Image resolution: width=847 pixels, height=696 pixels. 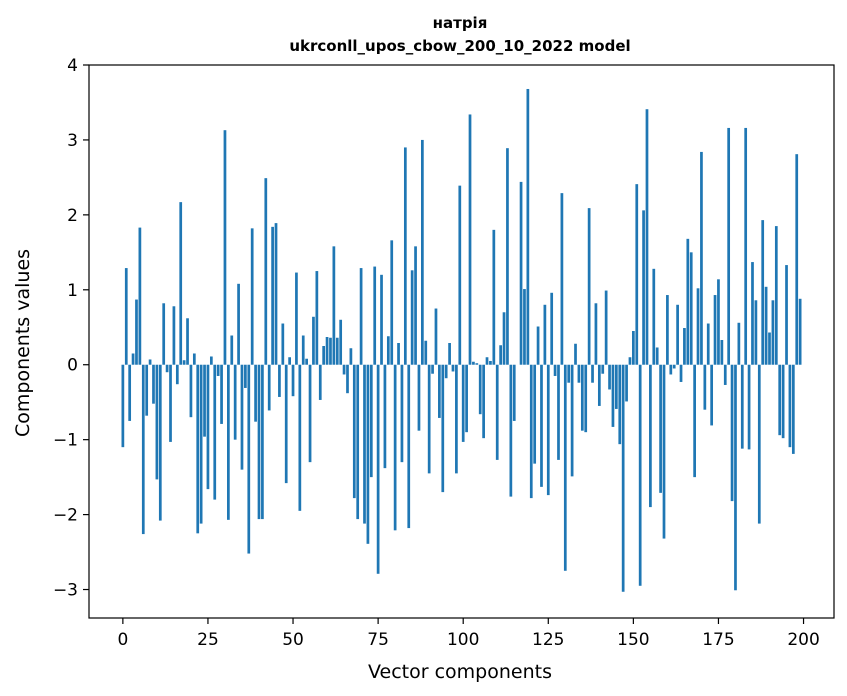 I want to click on y-tick-label: −3, so click(x=65, y=591).